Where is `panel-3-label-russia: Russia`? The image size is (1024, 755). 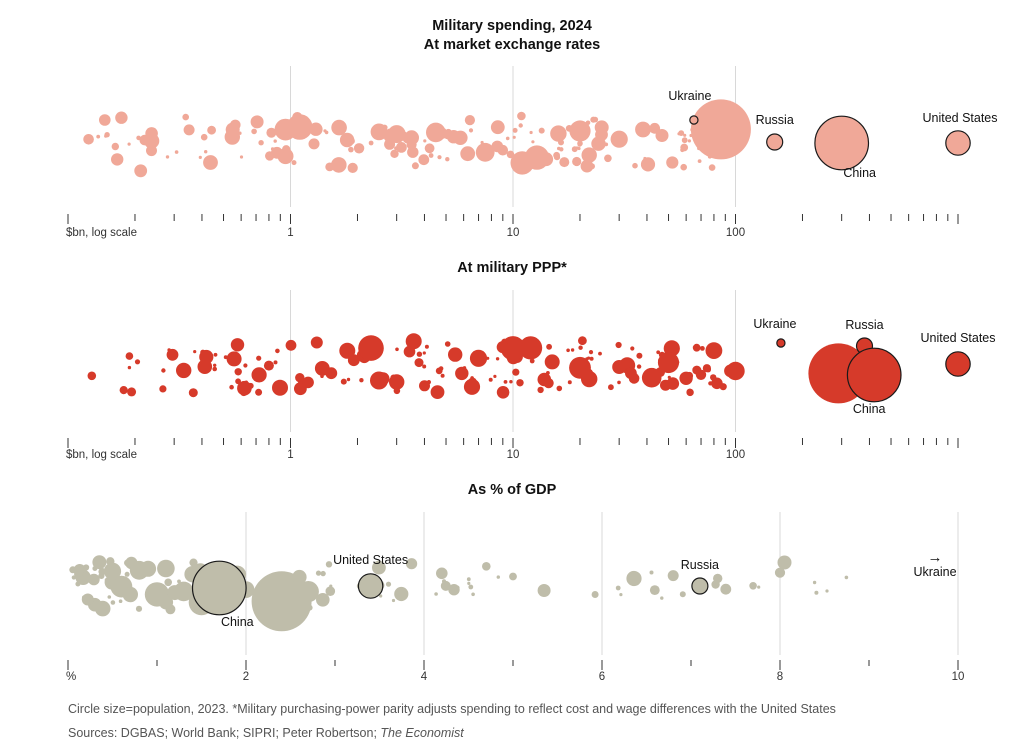
panel-3-label-russia: Russia is located at coordinates (700, 565).